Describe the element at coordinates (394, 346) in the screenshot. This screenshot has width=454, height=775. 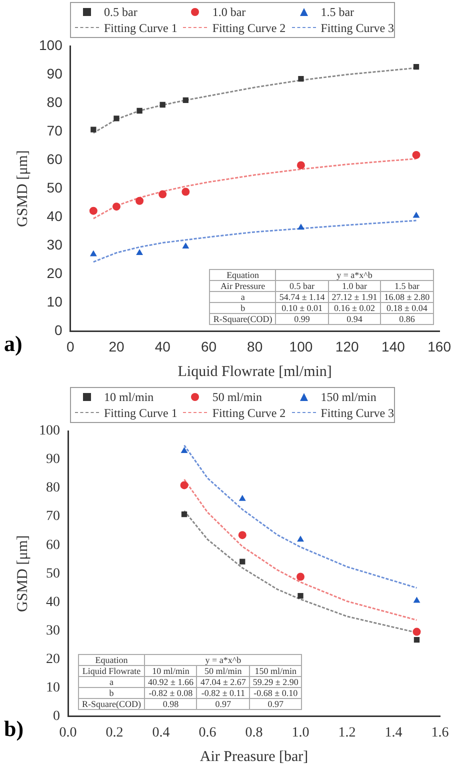
I see `x-tick-label: 140` at that location.